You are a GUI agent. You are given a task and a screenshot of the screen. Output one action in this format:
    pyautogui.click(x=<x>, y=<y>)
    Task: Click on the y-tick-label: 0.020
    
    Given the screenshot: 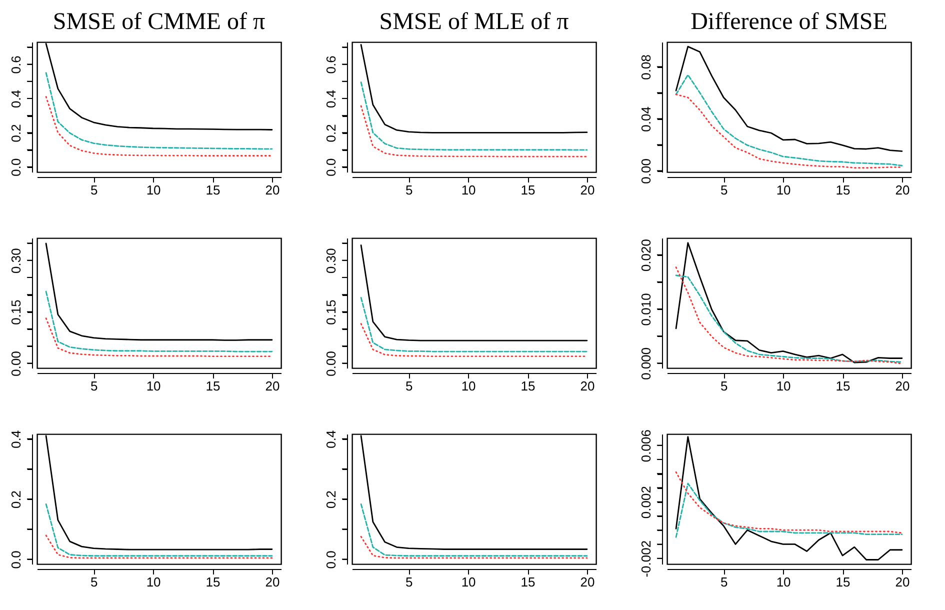 What is the action you would take?
    pyautogui.click(x=646, y=255)
    